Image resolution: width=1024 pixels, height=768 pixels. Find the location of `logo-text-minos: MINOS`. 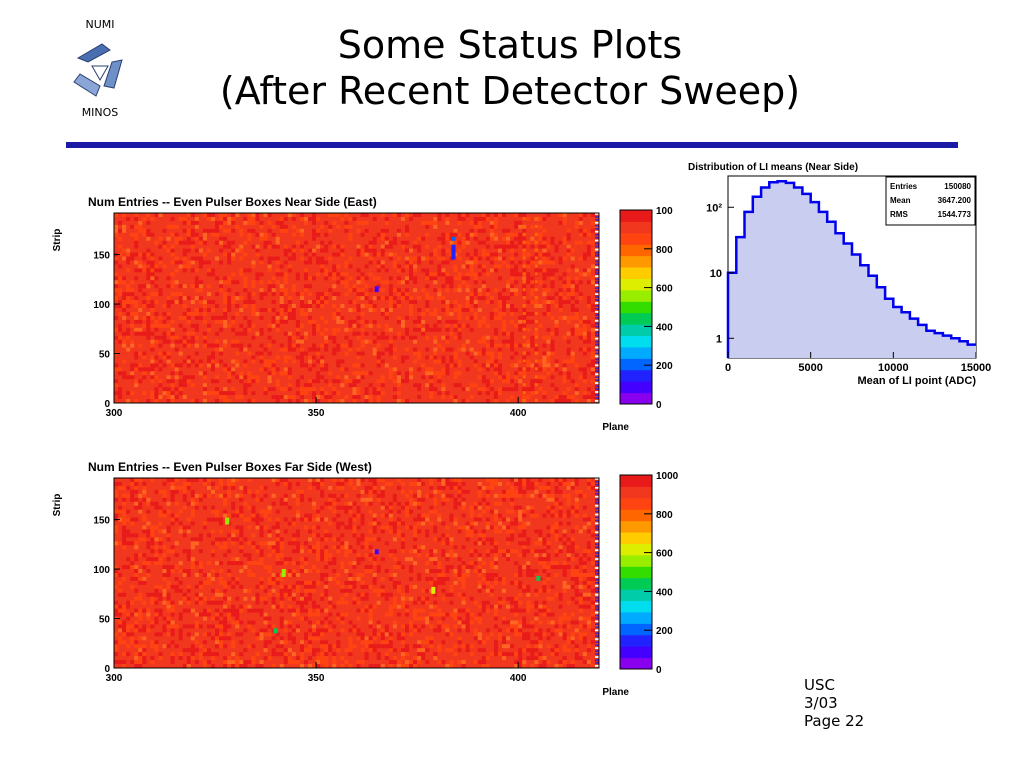

logo-text-minos: MINOS is located at coordinates (100, 112).